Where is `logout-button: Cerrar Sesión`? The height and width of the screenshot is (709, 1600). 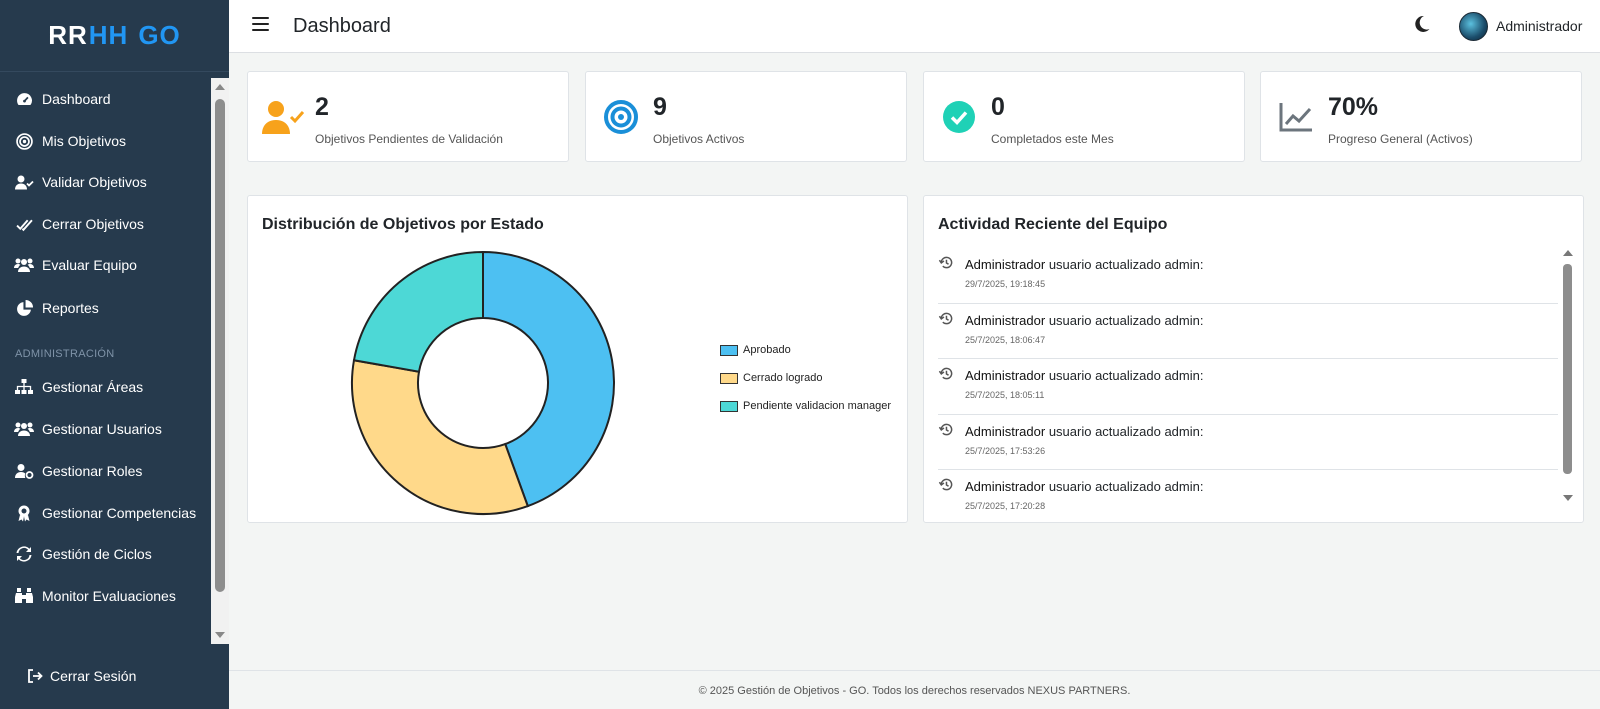 logout-button: Cerrar Sesión is located at coordinates (82, 676).